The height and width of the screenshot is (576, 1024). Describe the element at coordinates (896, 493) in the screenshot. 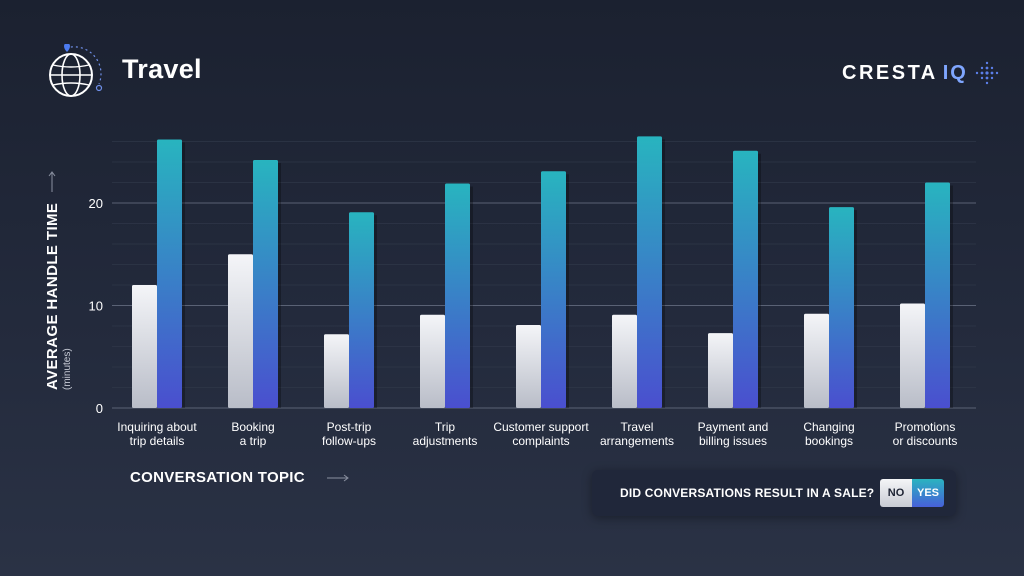

I see `toggle-no-button: NO` at that location.